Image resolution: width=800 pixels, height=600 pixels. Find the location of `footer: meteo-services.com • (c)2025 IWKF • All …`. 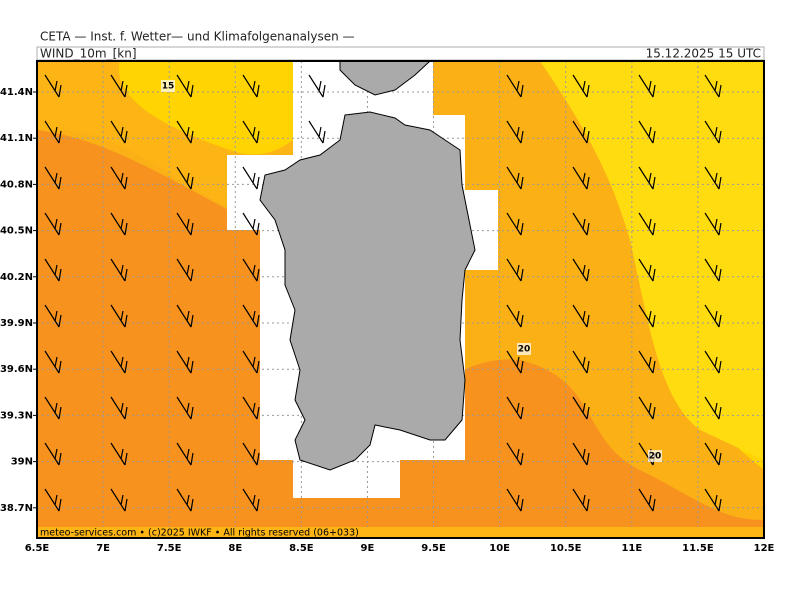

footer: meteo-services.com • (c)2025 IWKF • All … is located at coordinates (199, 533).